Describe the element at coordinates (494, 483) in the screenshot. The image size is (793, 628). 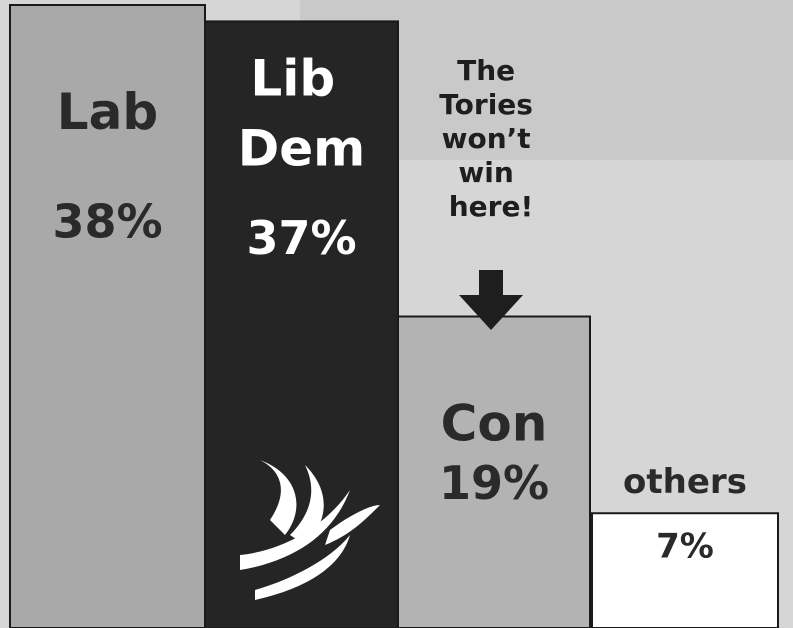
I see `value-label: 19%` at that location.